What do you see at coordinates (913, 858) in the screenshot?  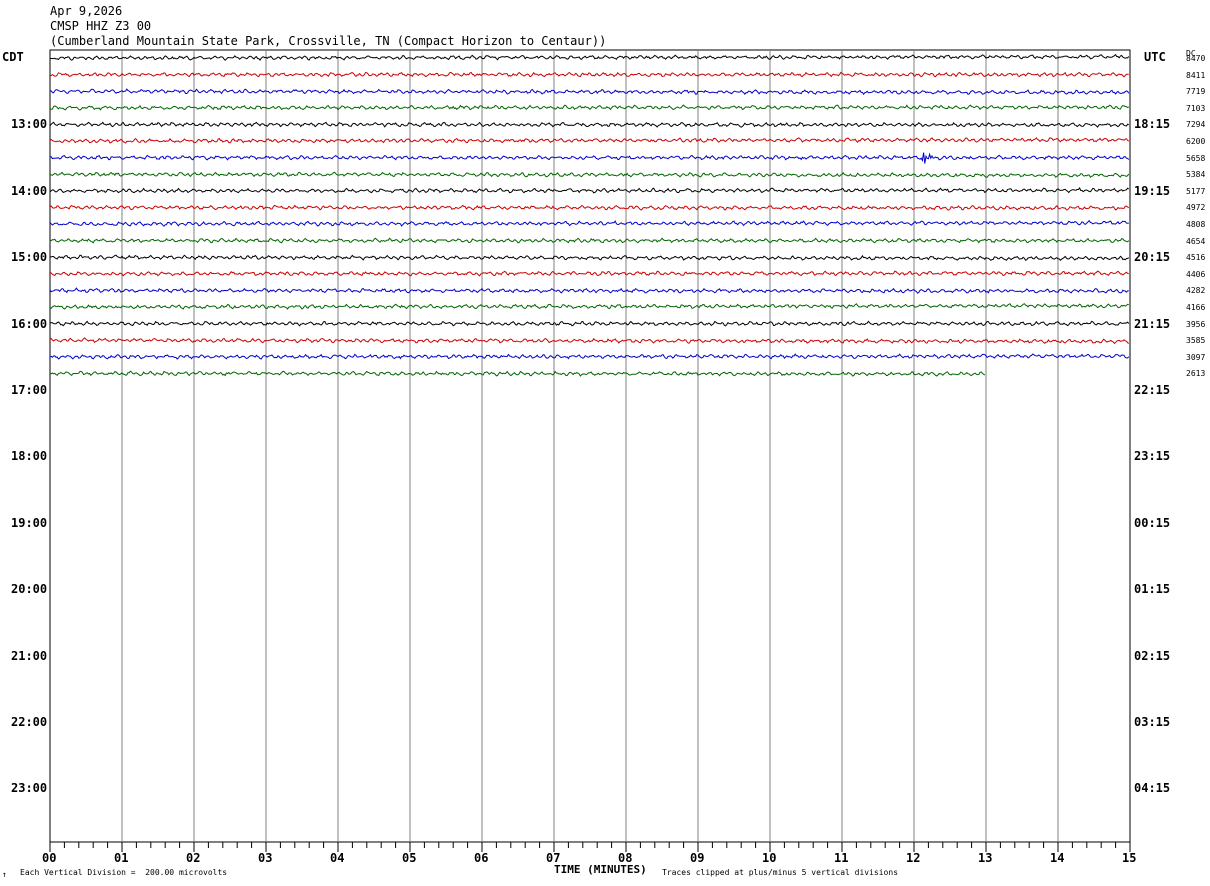 I see `x-tick-label: 12` at bounding box center [913, 858].